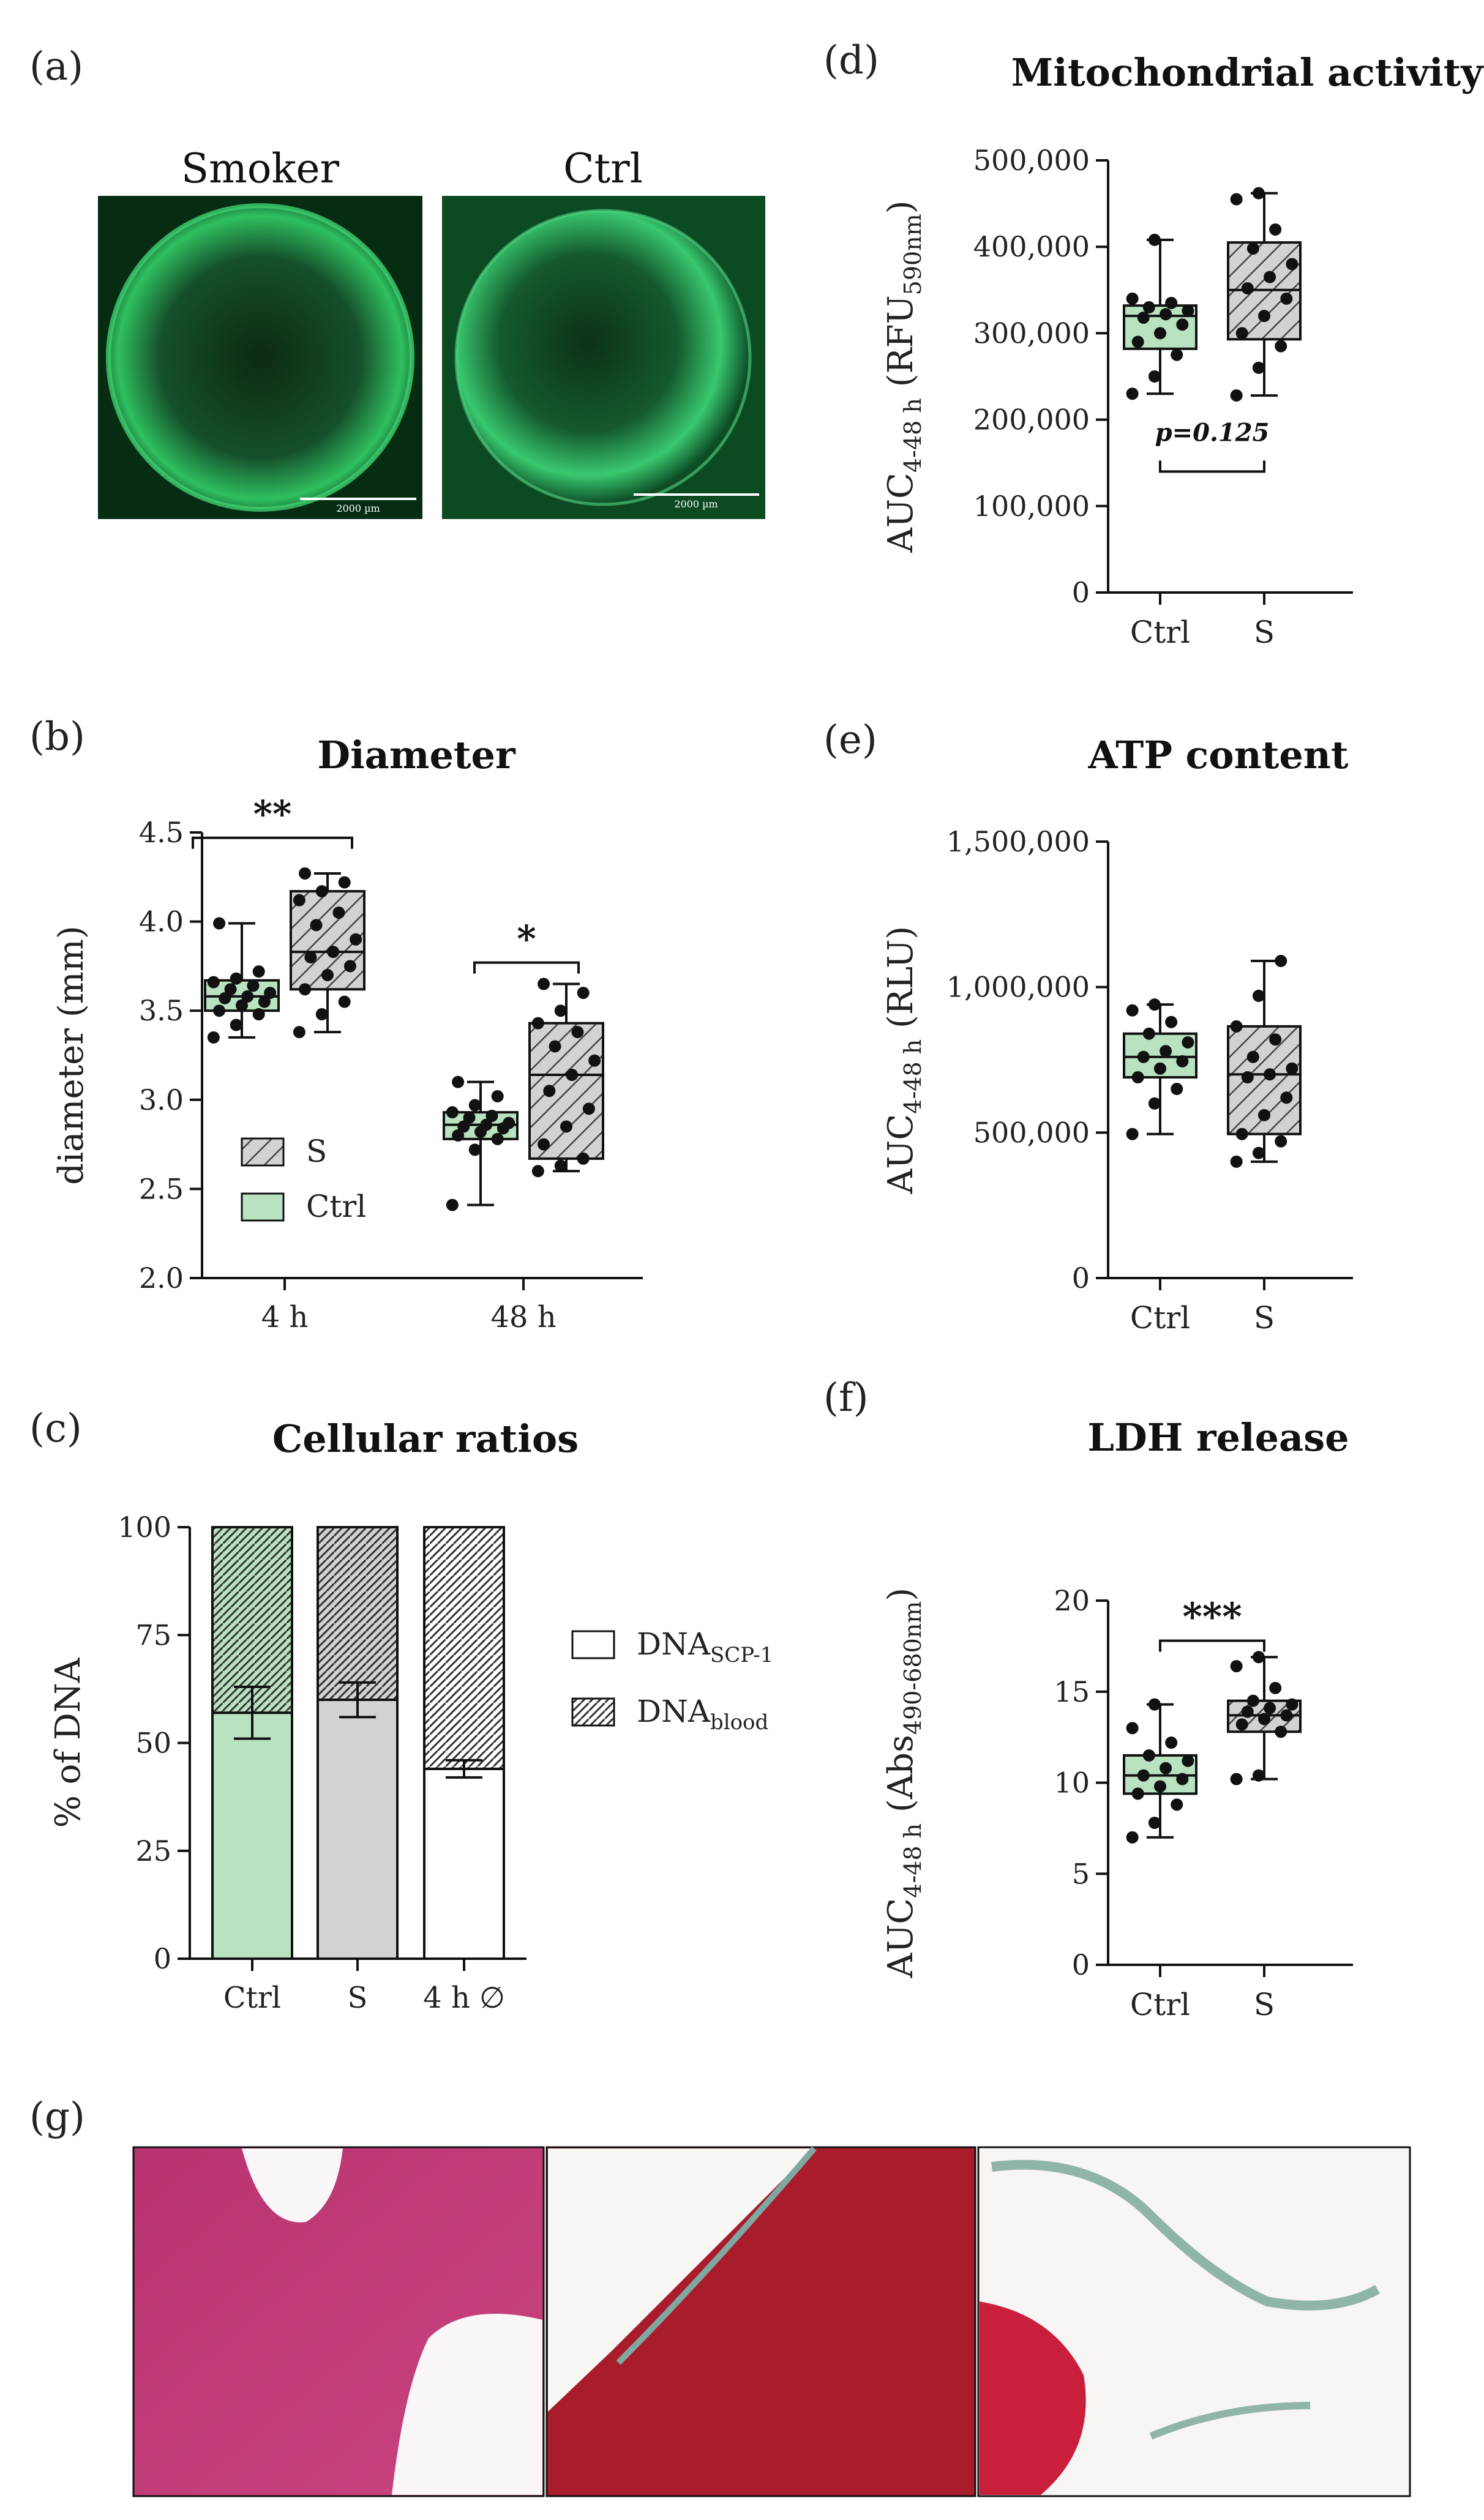 The height and width of the screenshot is (2520, 1484). I want to click on panel-c-label: (c), so click(56, 1428).